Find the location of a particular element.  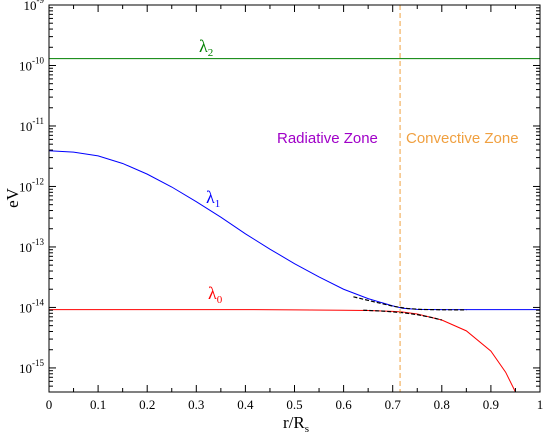

lambda-2-label: λ2 is located at coordinates (206, 47).